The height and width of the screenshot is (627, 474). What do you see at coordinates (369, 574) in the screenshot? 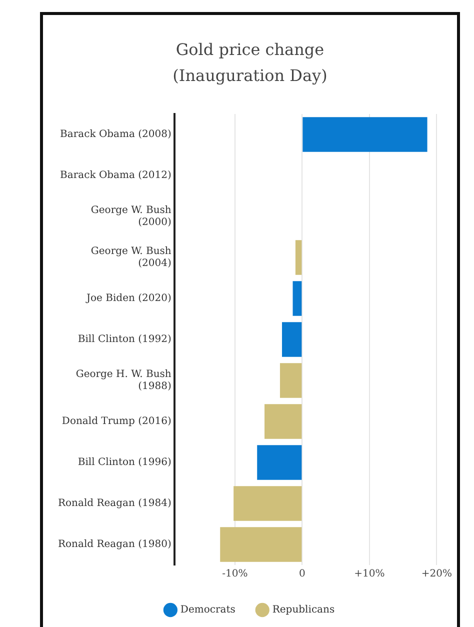
I see `x-tick-label: +10%` at bounding box center [369, 574].